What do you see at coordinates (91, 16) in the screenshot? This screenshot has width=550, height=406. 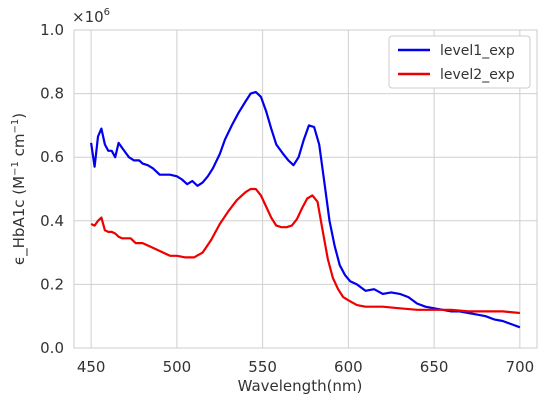 I see `y-axis-multiplier: ×10⁶` at bounding box center [91, 16].